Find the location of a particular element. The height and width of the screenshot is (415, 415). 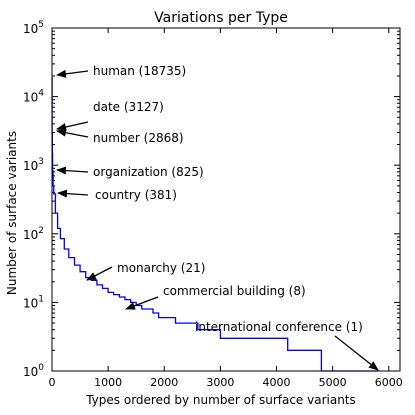

annotation-label: date (3127) is located at coordinates (128, 107).